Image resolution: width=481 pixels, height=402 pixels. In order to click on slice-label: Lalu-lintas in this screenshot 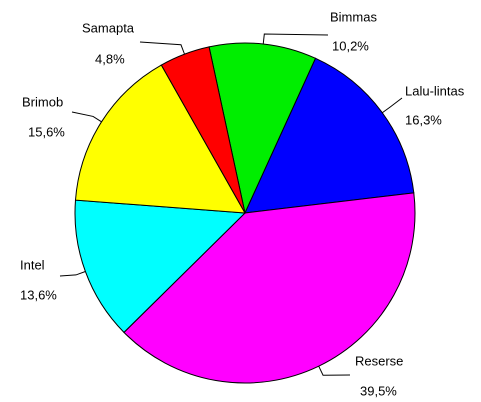, I will do `click(435, 90)`.